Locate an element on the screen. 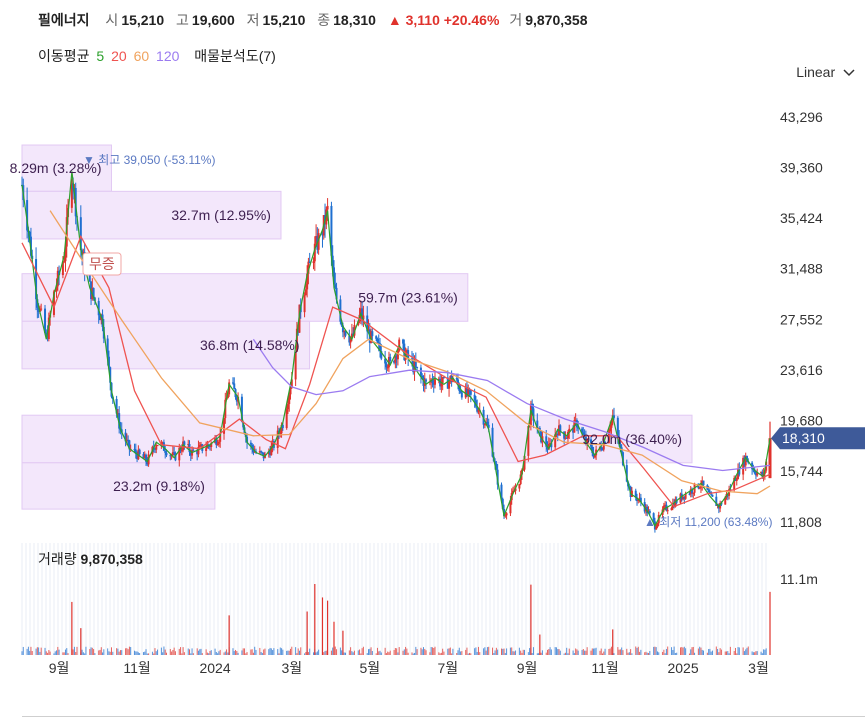 This screenshot has height=719, width=865. ma-legend-label: 이동평균 is located at coordinates (64, 56).